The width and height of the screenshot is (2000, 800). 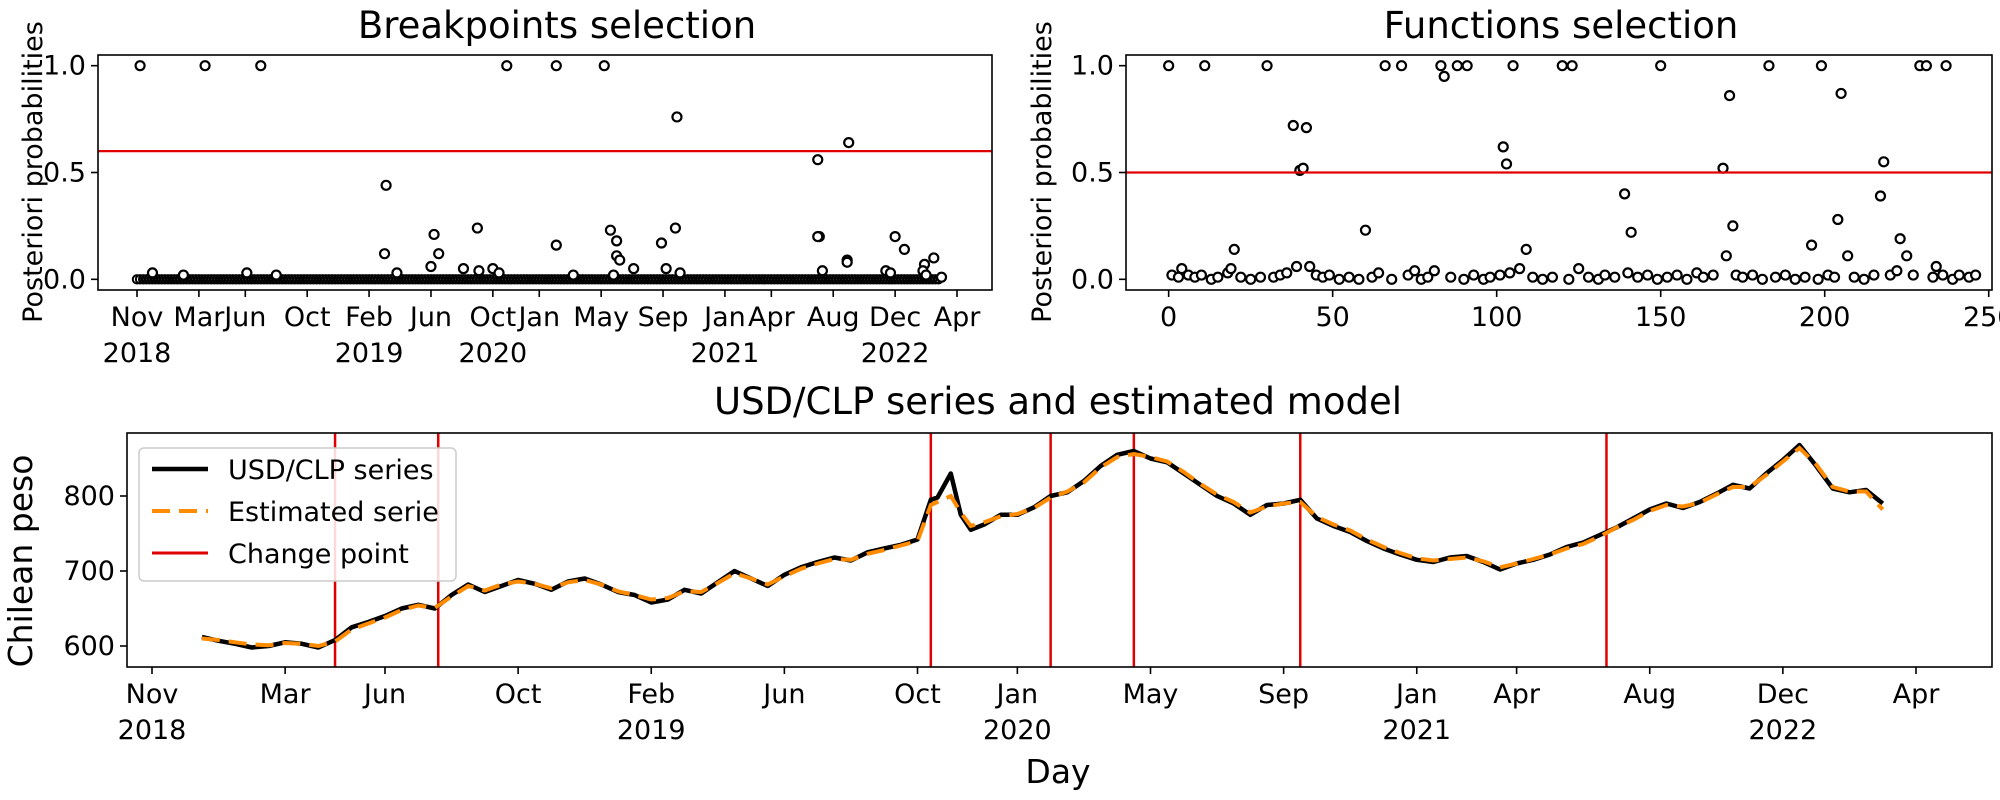 I want to click on x-tick-year: 2021, so click(x=725, y=353).